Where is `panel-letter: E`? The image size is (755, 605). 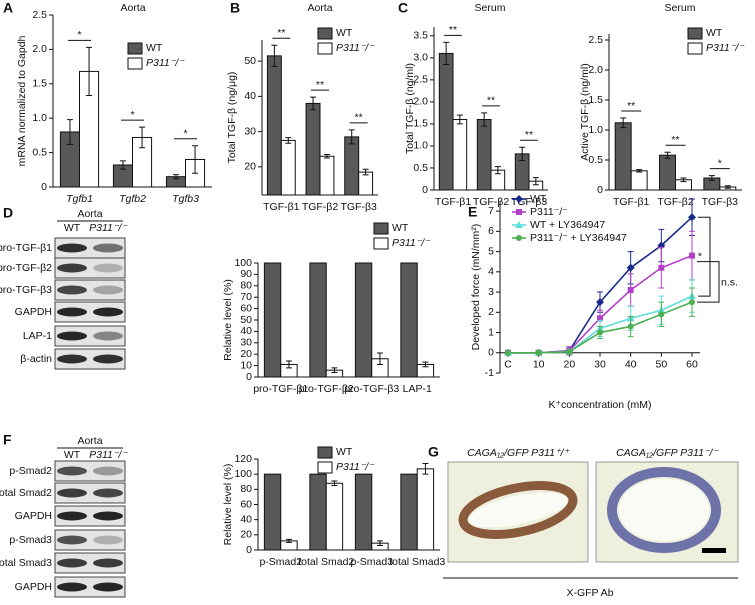 panel-letter: E is located at coordinates (472, 212).